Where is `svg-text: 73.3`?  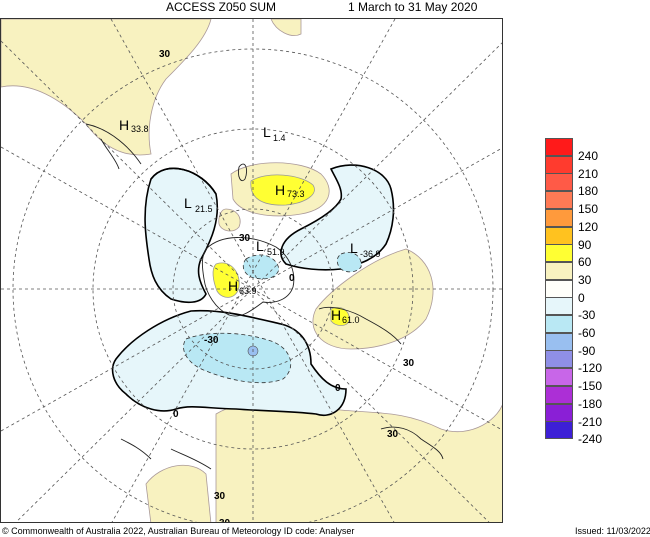 svg-text: 73.3 is located at coordinates (296, 194).